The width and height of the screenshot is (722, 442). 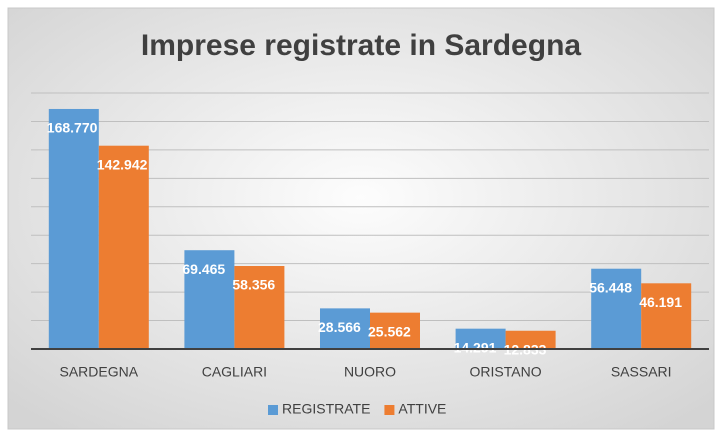 What do you see at coordinates (506, 372) in the screenshot?
I see `x-tick-label: ORISTANO` at bounding box center [506, 372].